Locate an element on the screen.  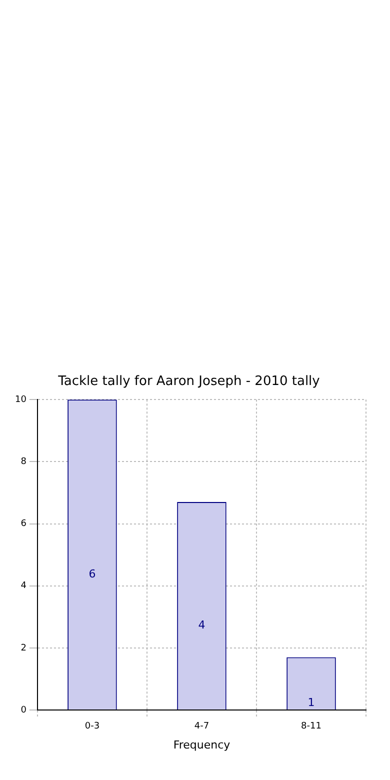
annotation: 4 is located at coordinates (202, 625).